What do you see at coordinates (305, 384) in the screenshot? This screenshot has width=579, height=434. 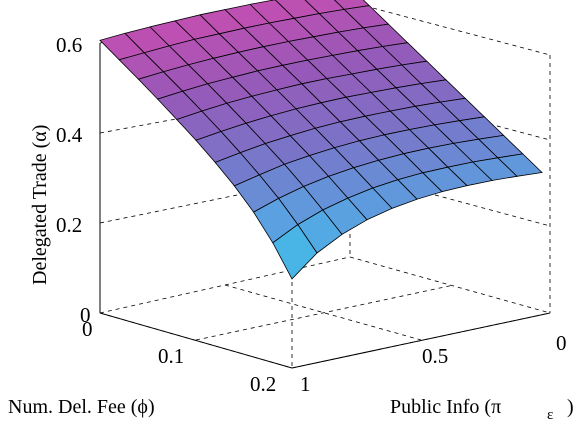 I see `y-tick-1: 1` at bounding box center [305, 384].